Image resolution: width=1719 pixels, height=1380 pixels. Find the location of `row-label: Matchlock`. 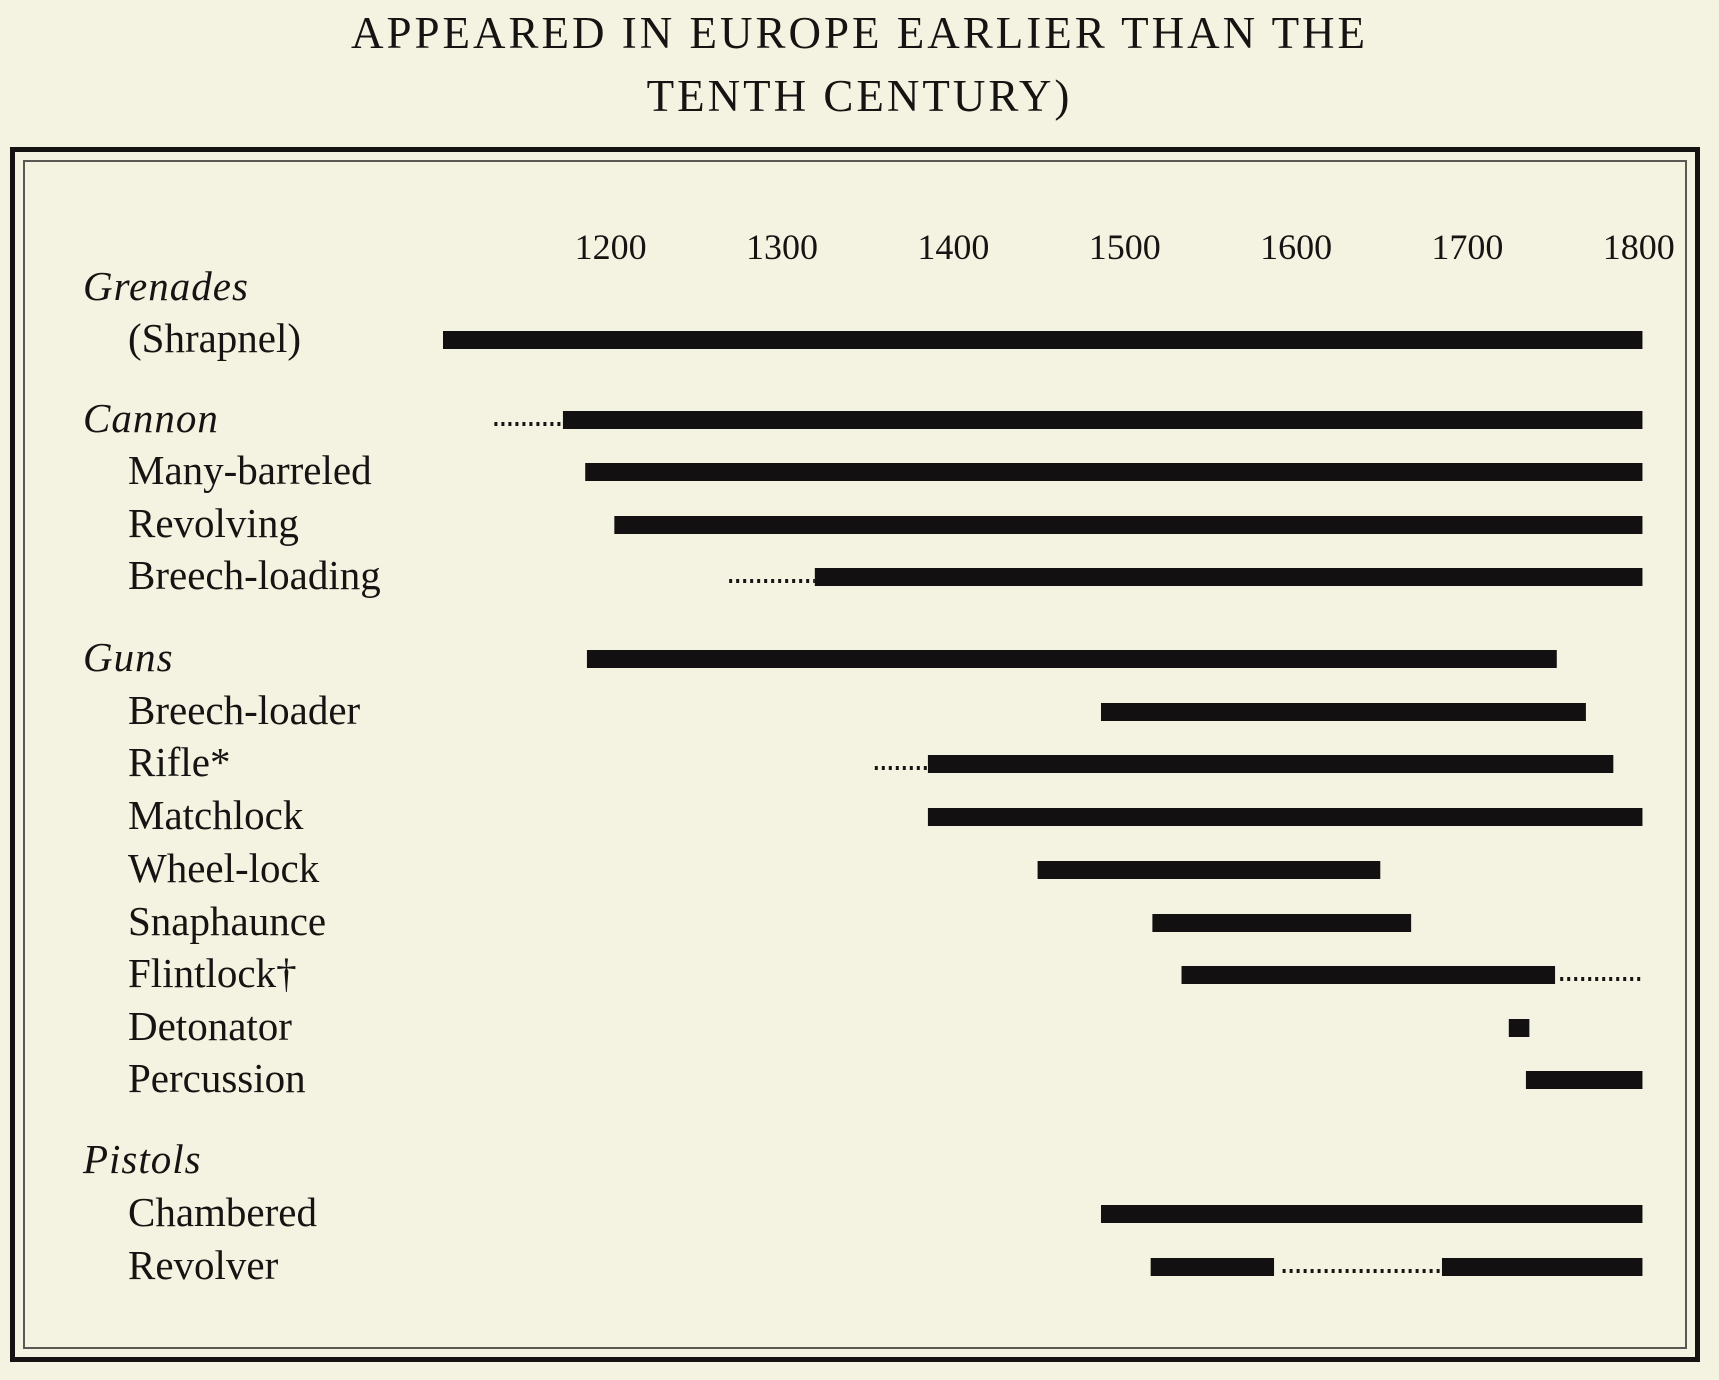

row-label: Matchlock is located at coordinates (216, 815).